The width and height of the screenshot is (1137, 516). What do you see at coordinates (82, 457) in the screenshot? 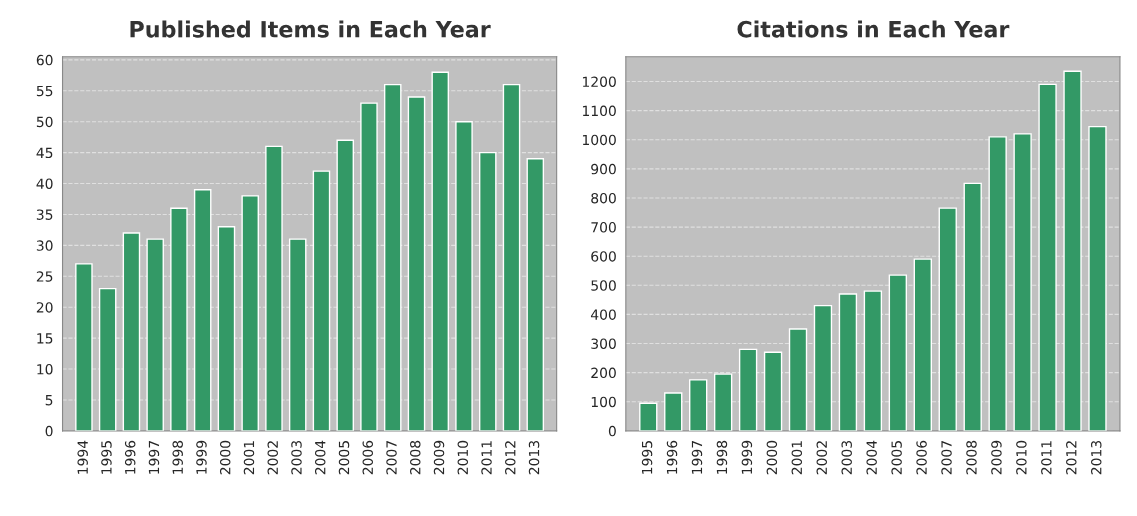
I see `x-tick-label: 1994` at bounding box center [82, 457].